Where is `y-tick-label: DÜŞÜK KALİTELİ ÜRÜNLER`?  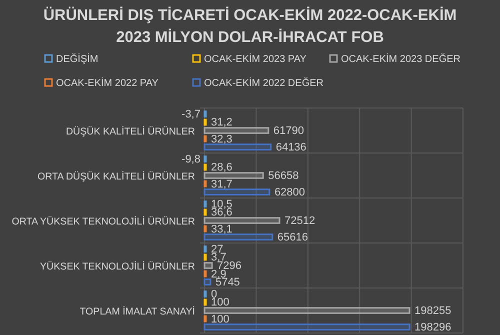
y-tick-label: DÜŞÜK KALİTELİ ÜRÜNLER is located at coordinates (130, 132).